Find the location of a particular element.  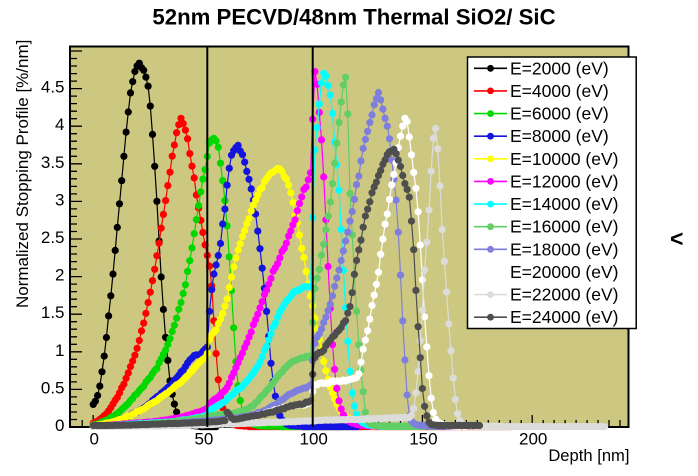

svg-text: 100 is located at coordinates (314, 439).